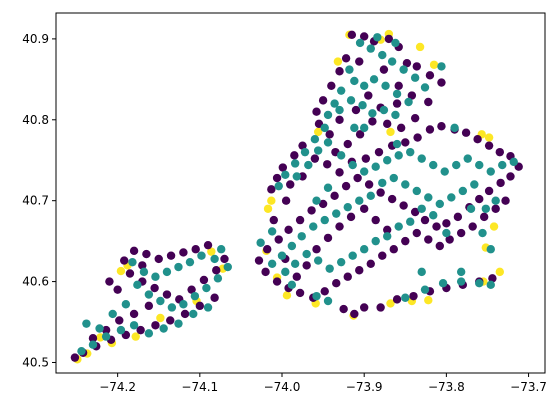 The height and width of the screenshot is (413, 556). Describe the element at coordinates (35, 39) in the screenshot. I see `y-tick-label: 40.9` at that location.